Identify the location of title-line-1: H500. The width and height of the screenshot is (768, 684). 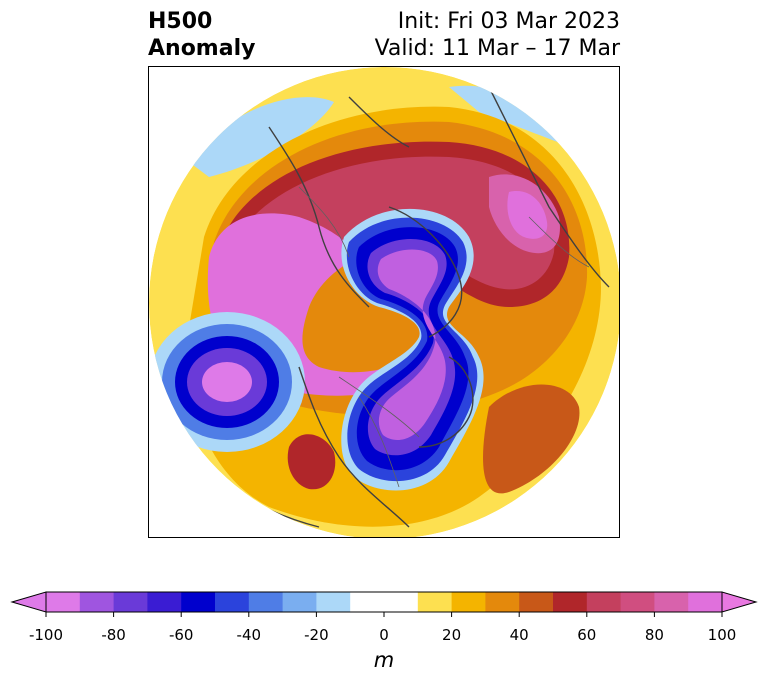
(180, 21).